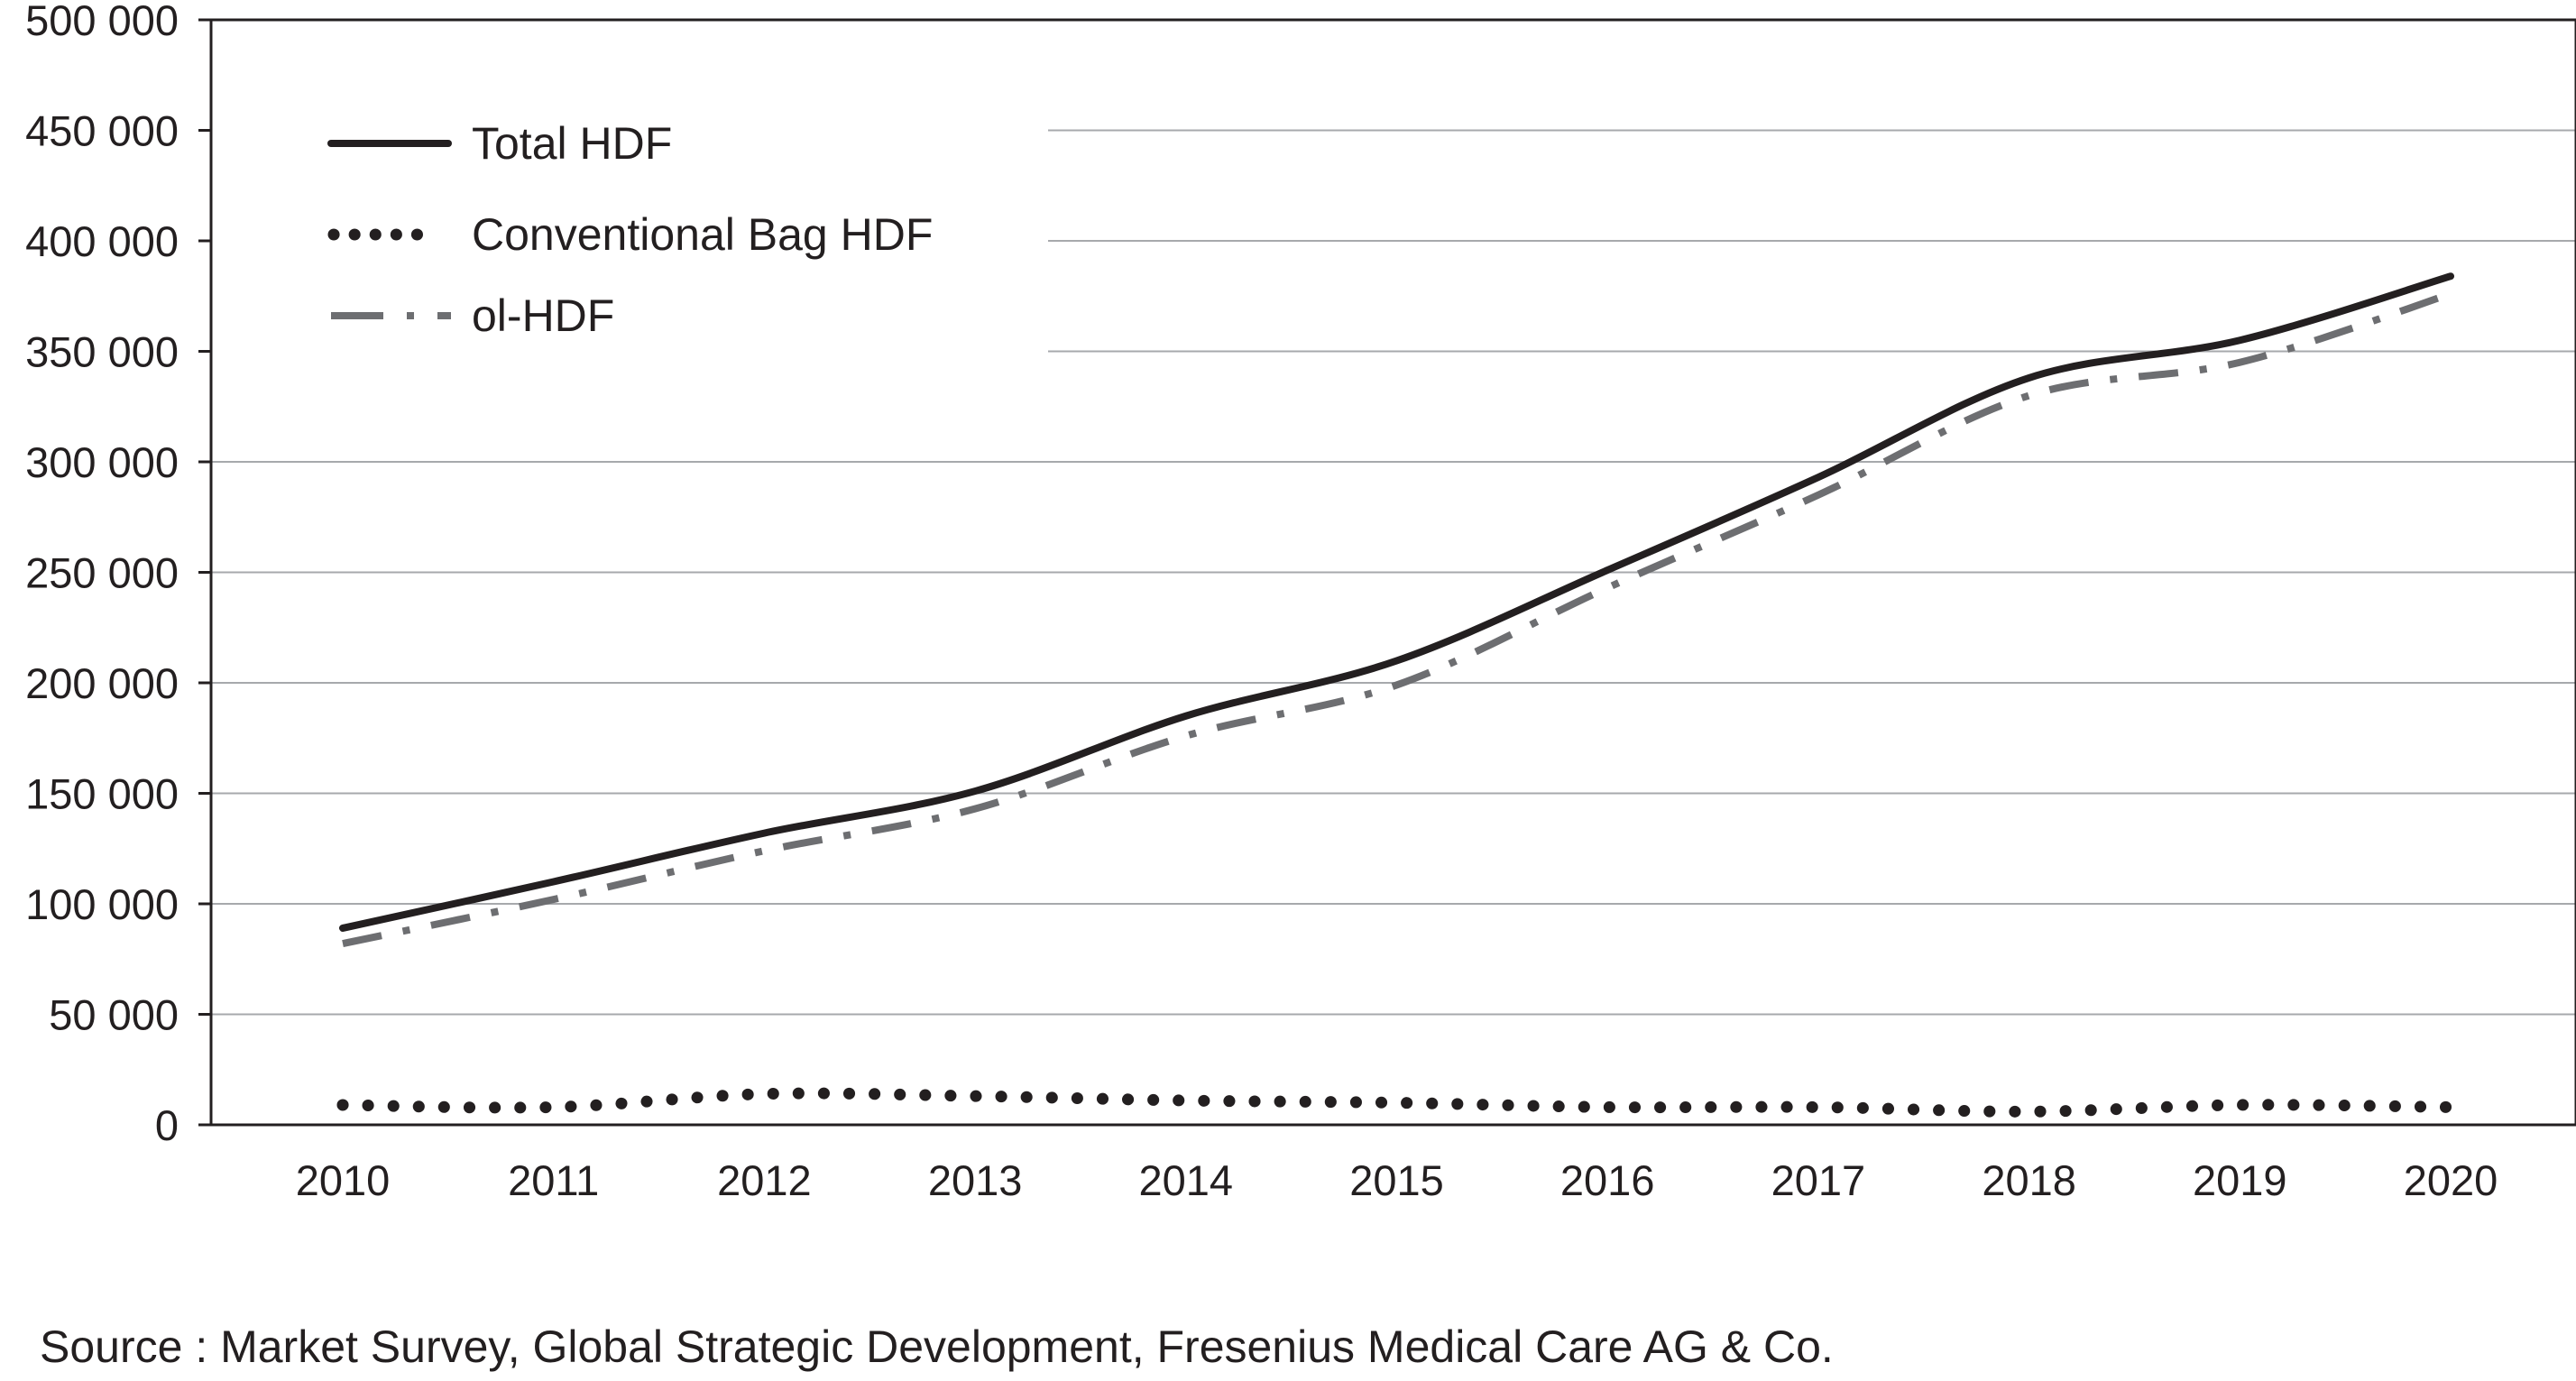 Image resolution: width=2576 pixels, height=1381 pixels. I want to click on legend: Total HDF Conventional Bag HDF ol-HDF, so click(630, 229).